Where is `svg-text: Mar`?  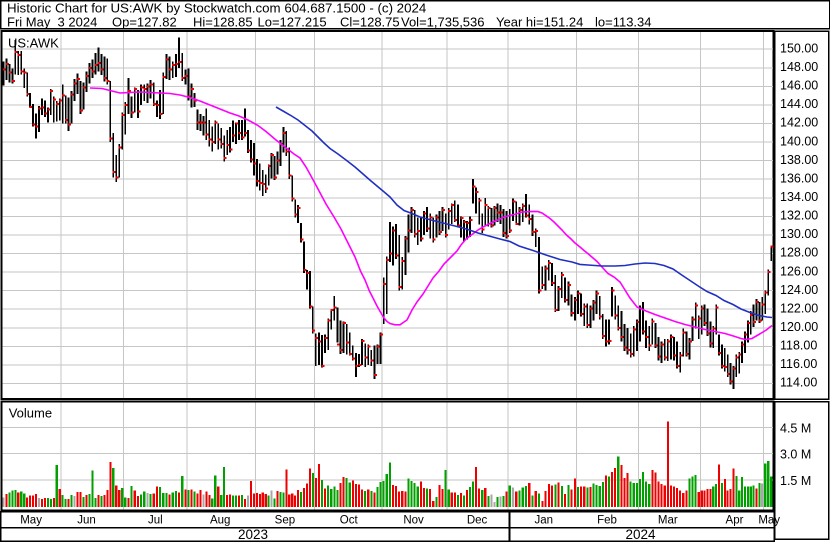
svg-text: Mar is located at coordinates (668, 521).